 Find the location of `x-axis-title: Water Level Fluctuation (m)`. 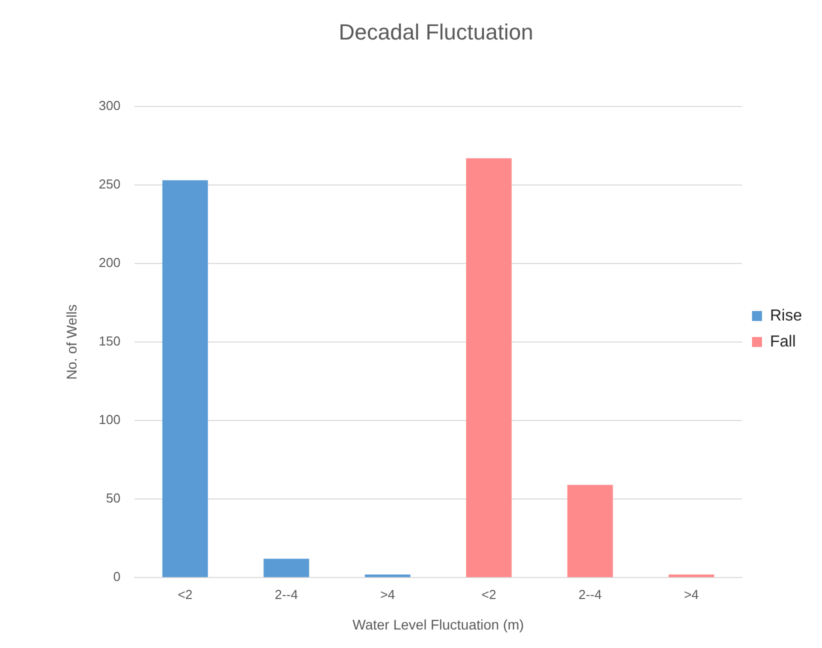

x-axis-title: Water Level Fluctuation (m) is located at coordinates (438, 624).